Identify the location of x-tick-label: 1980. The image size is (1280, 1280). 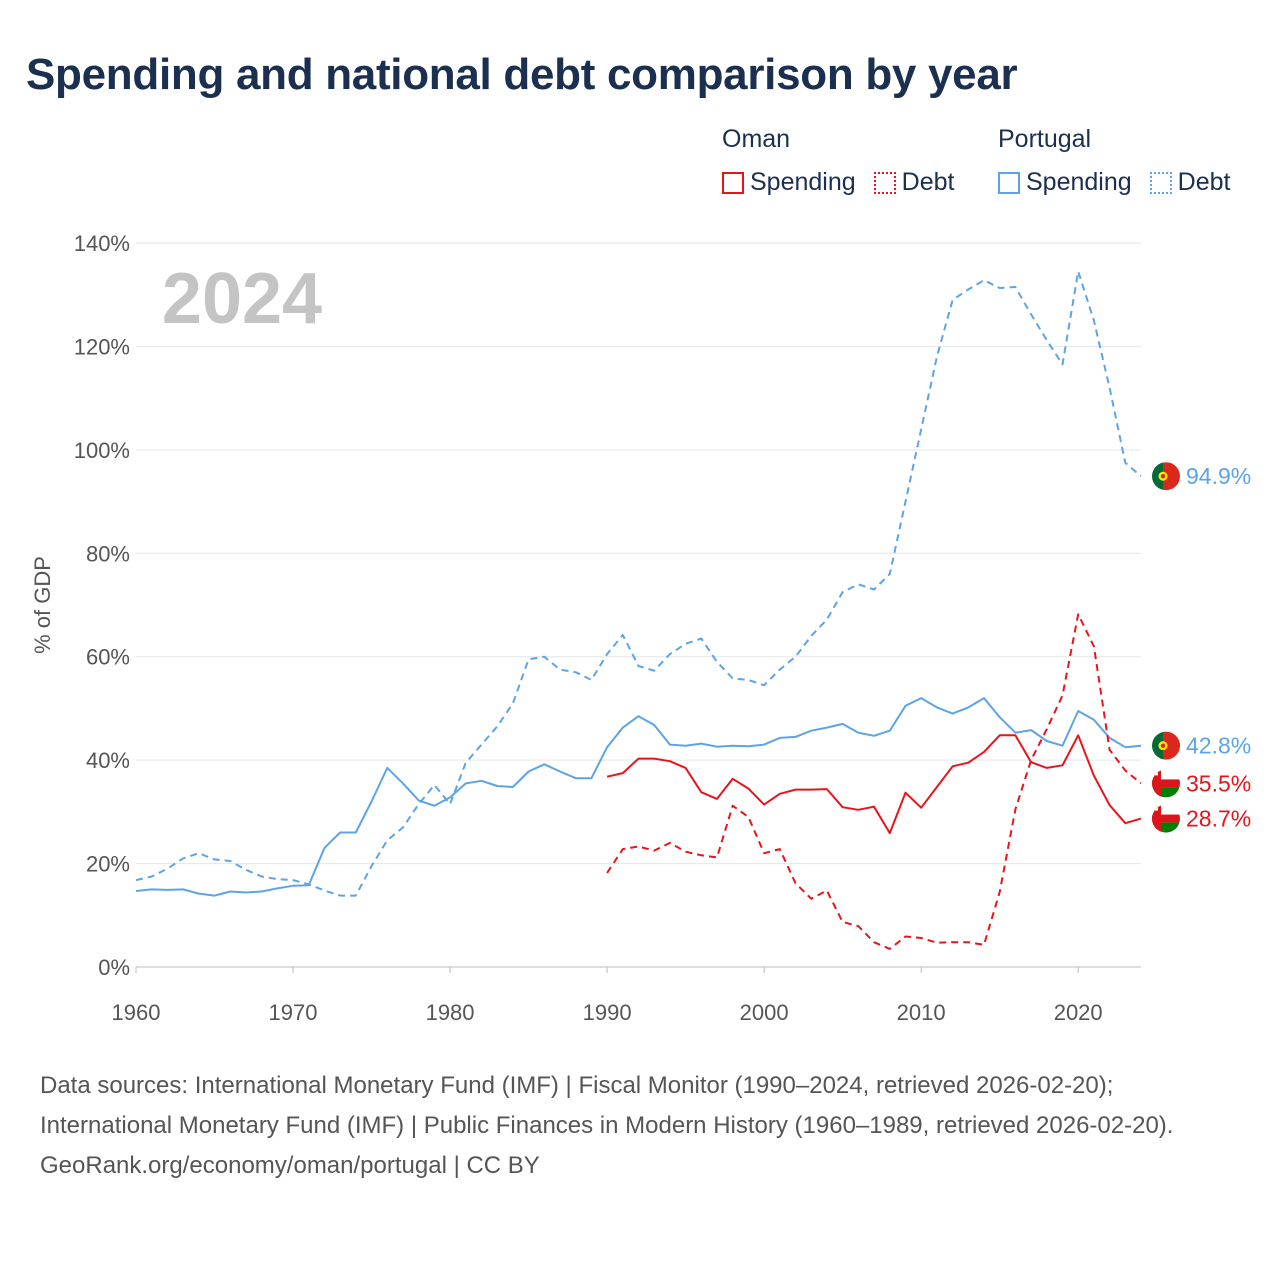
(450, 1012).